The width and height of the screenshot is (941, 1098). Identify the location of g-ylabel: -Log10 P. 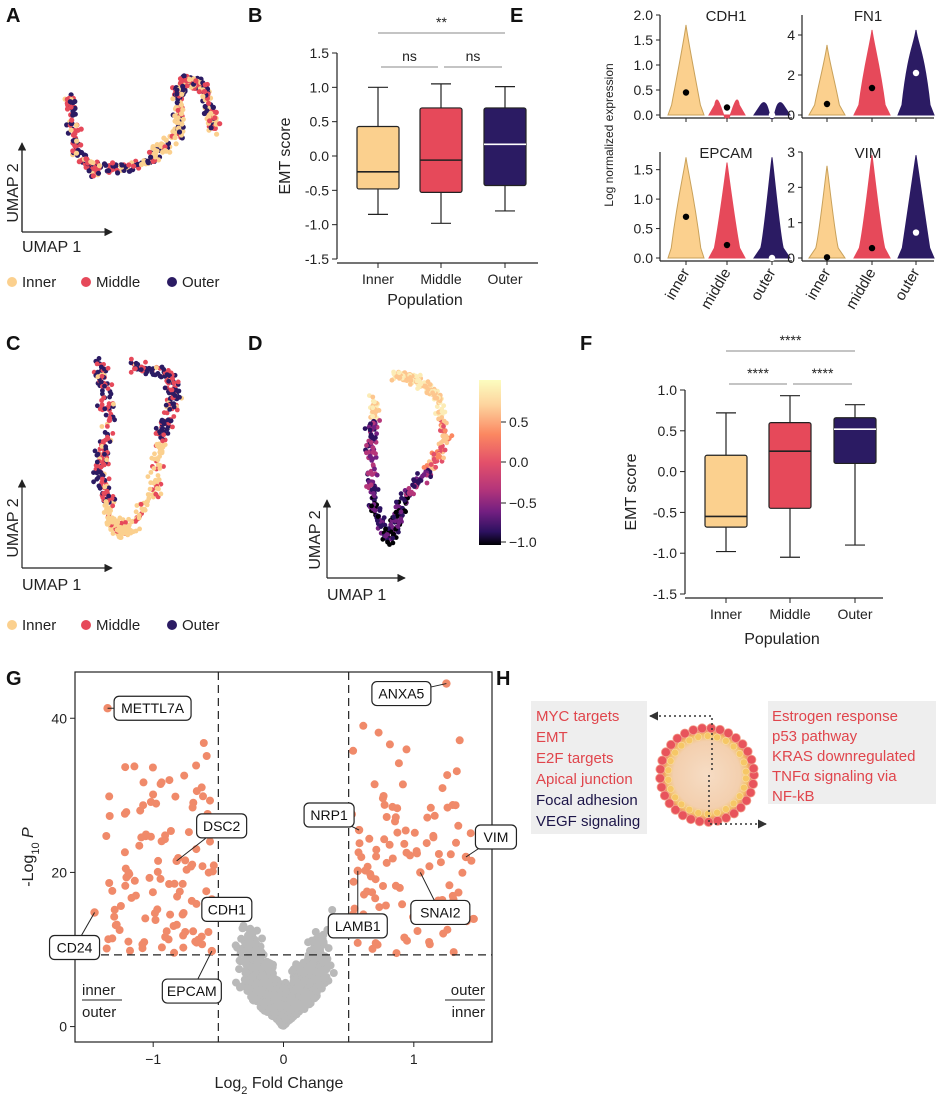
(31, 857).